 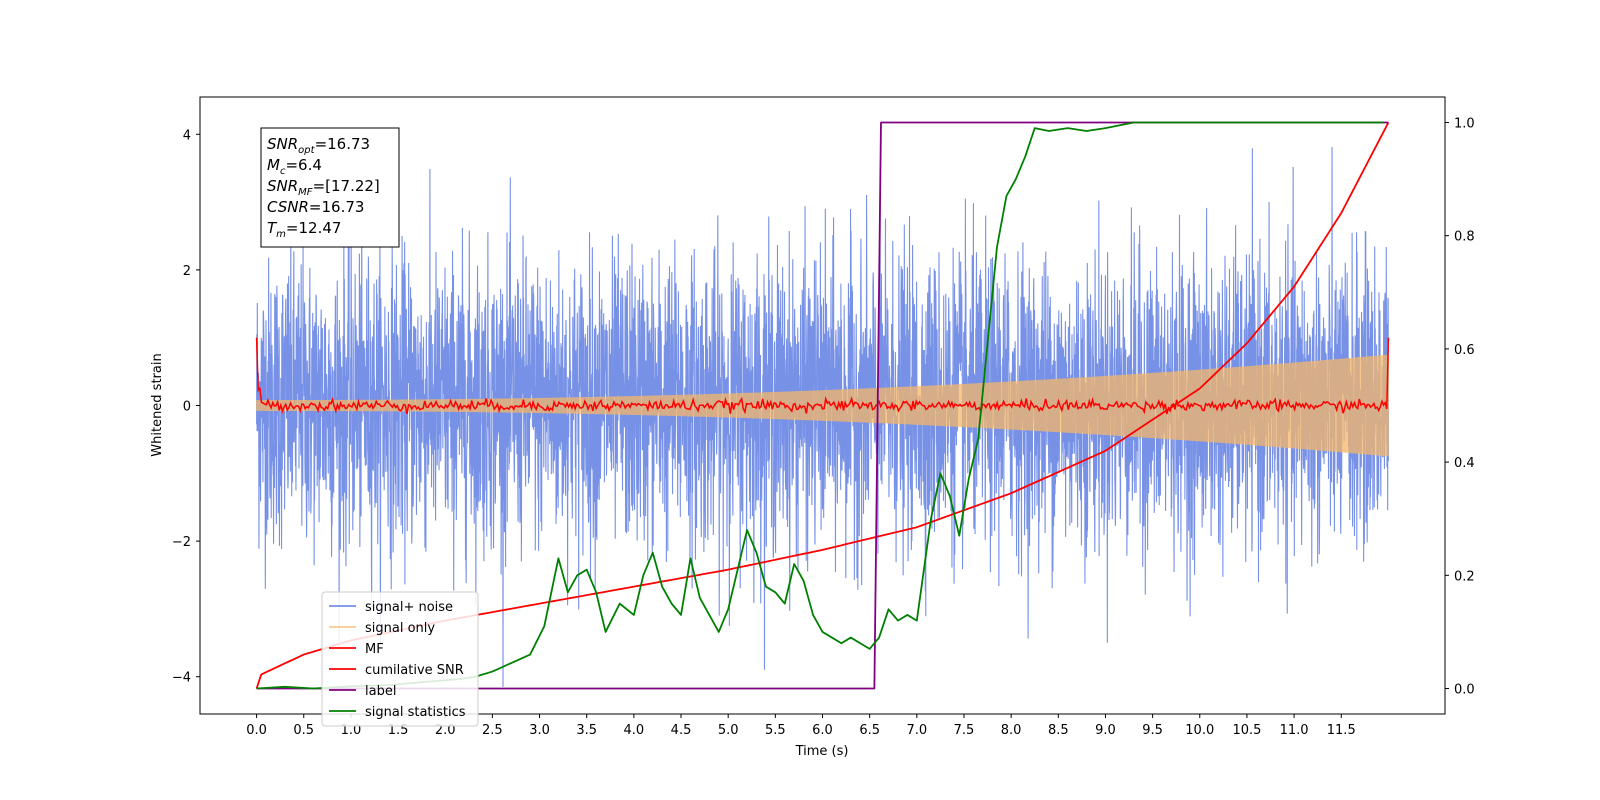 What do you see at coordinates (445, 730) in the screenshot?
I see `x-tick-label: 2.0` at bounding box center [445, 730].